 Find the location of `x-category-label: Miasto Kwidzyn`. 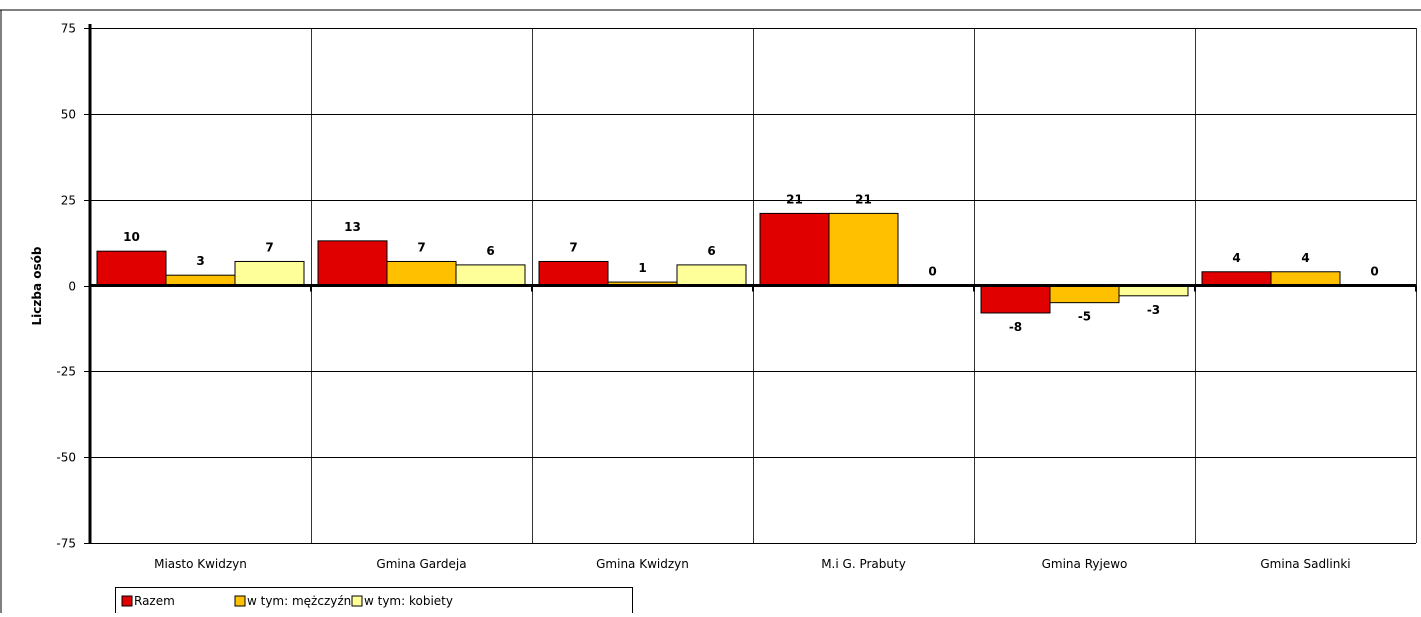

x-category-label: Miasto Kwidzyn is located at coordinates (200, 564).